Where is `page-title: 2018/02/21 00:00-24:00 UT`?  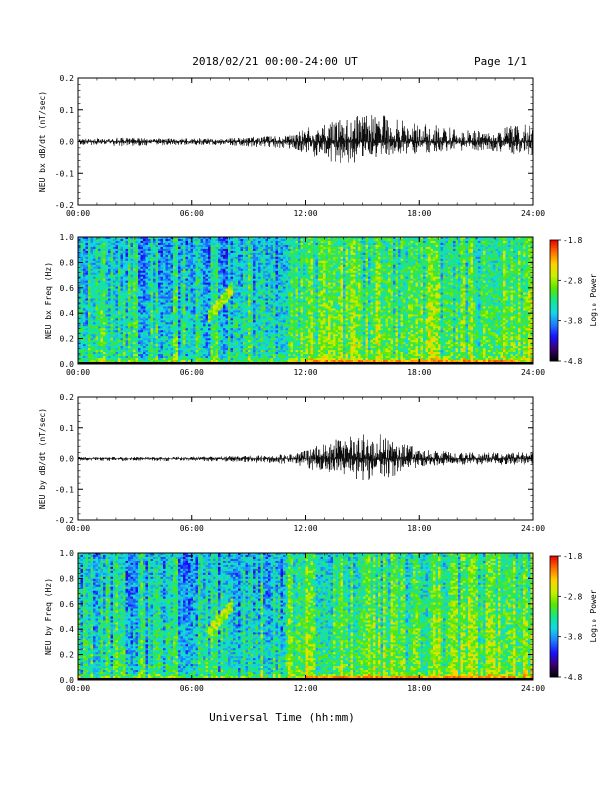
page-title: 2018/02/21 00:00-24:00 UT is located at coordinates (275, 61).